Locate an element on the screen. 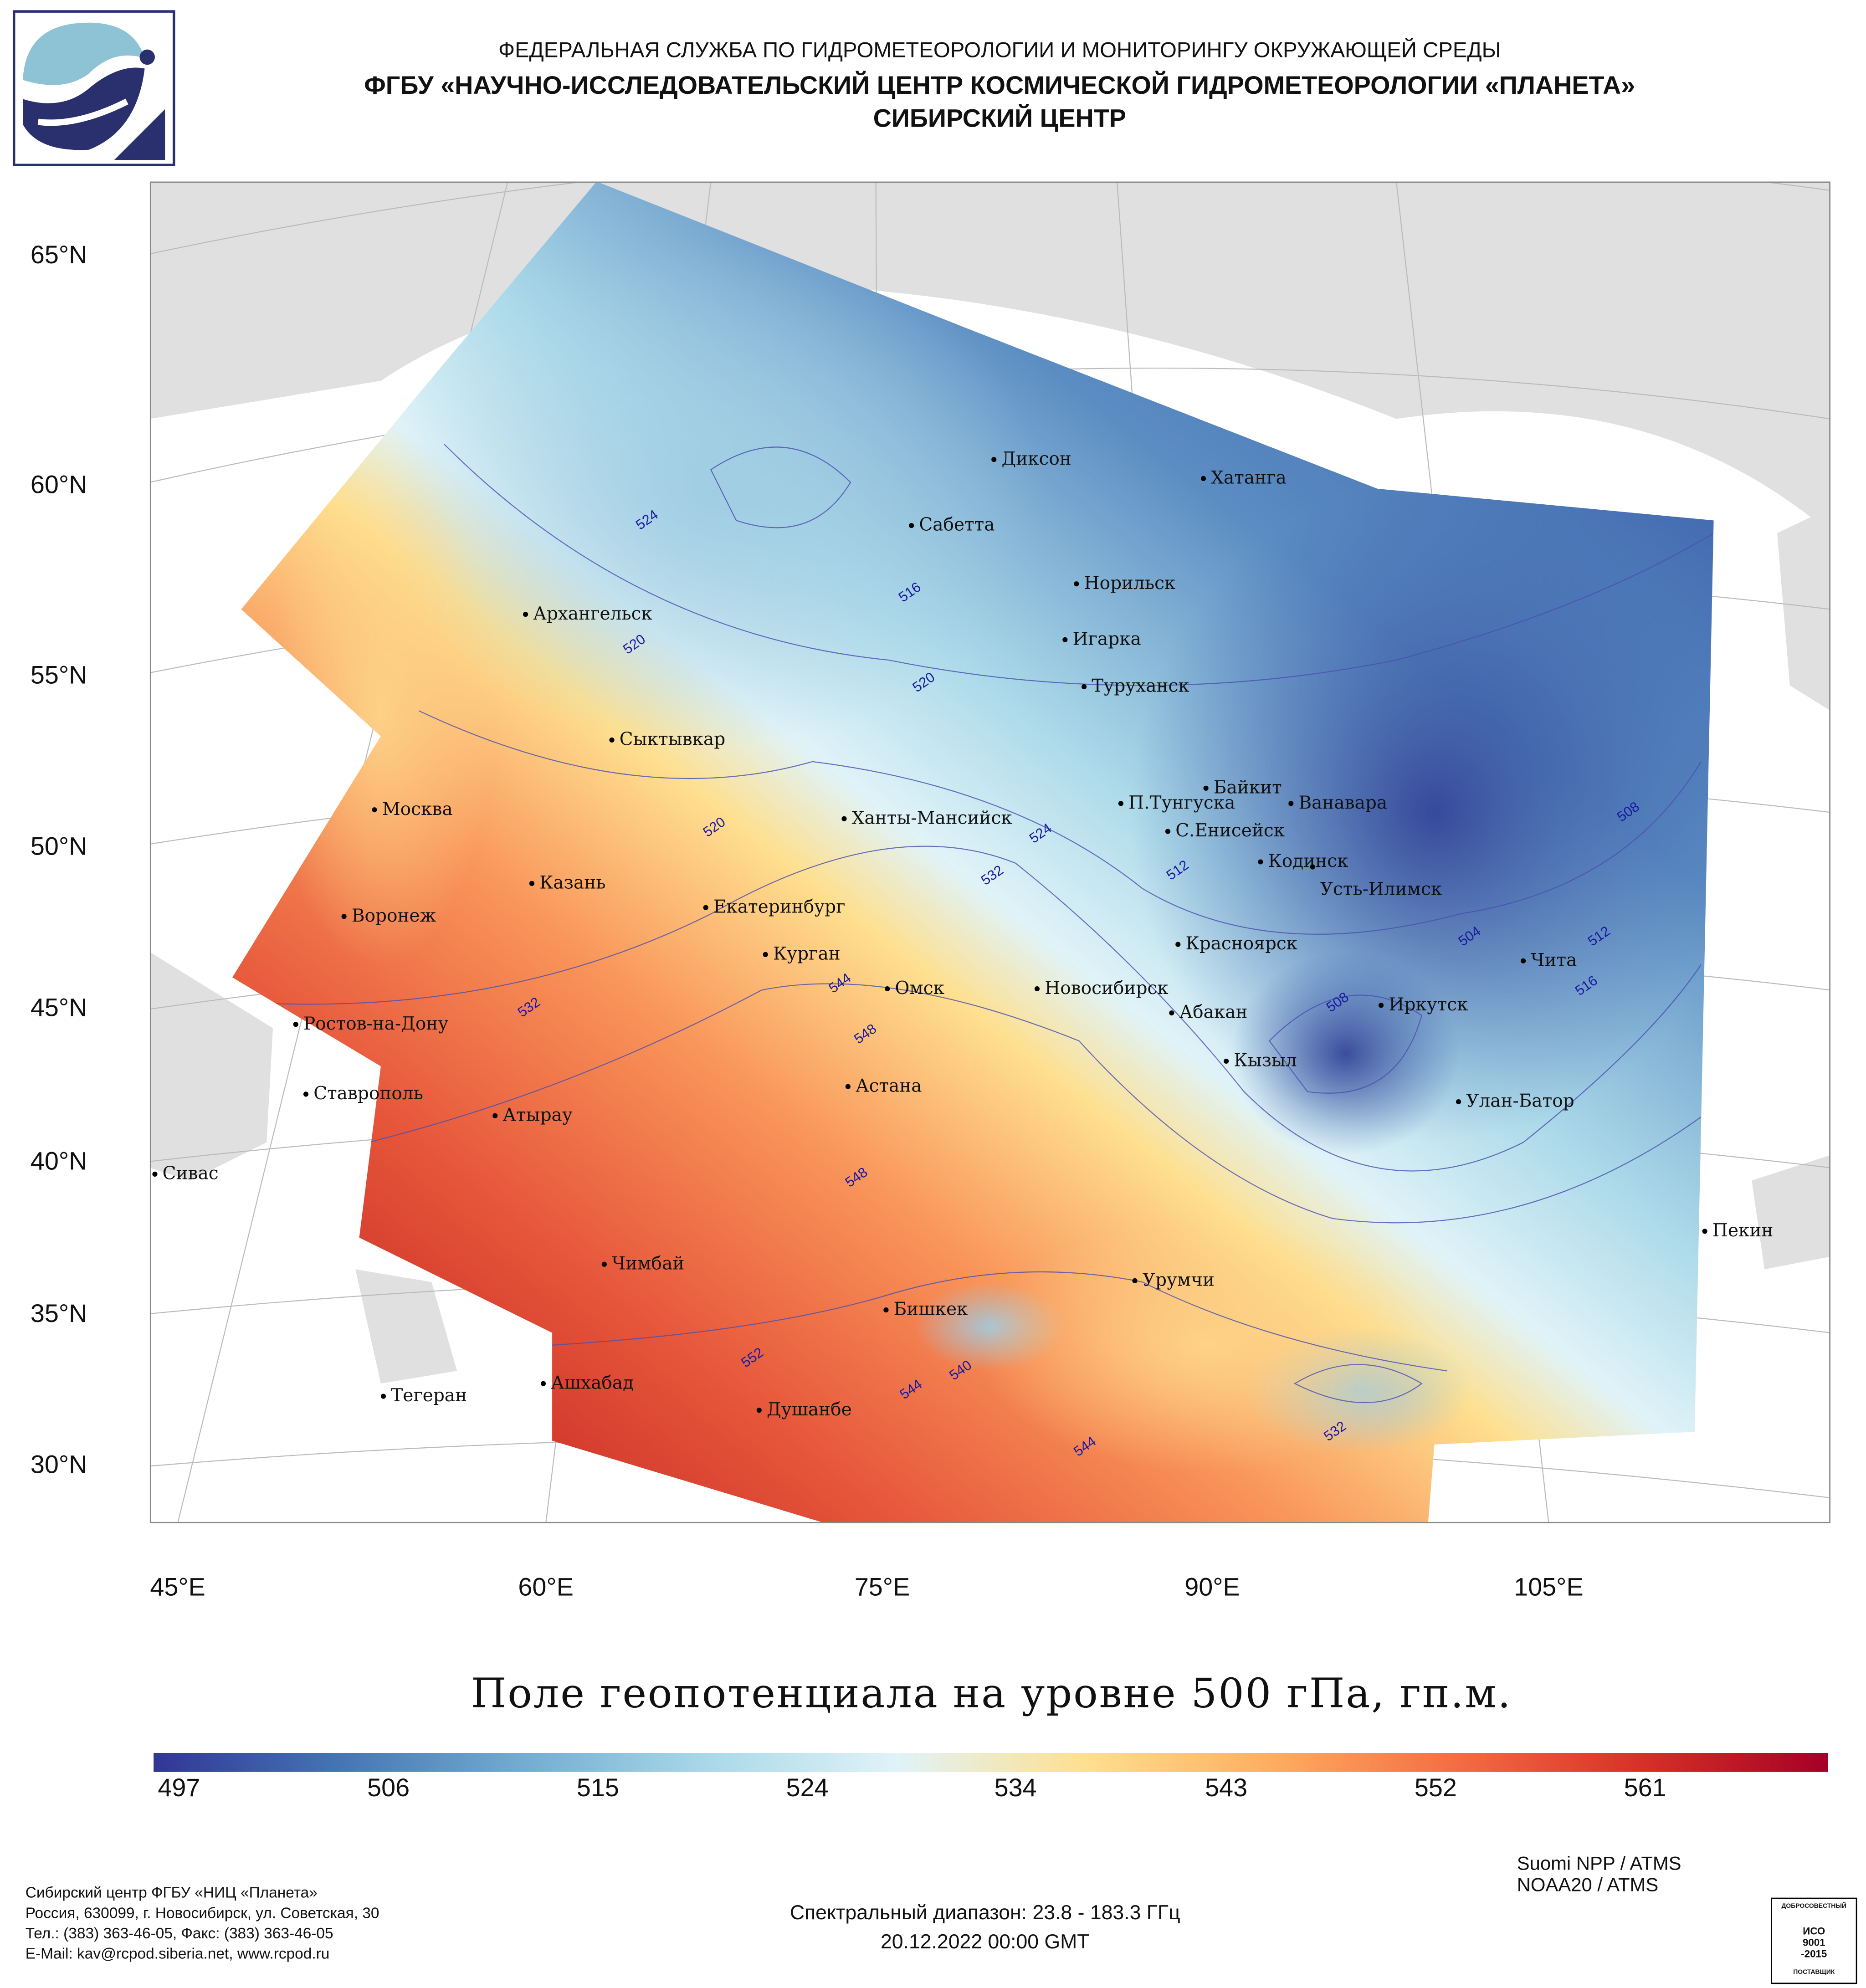 The height and width of the screenshot is (1988, 1866). city-name: Чимбай is located at coordinates (648, 1265).